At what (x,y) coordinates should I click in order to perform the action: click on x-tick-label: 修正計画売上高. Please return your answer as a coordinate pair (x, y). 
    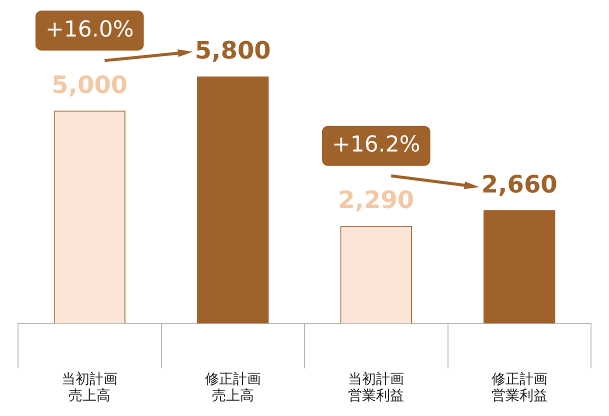
    Looking at the image, I should click on (232, 387).